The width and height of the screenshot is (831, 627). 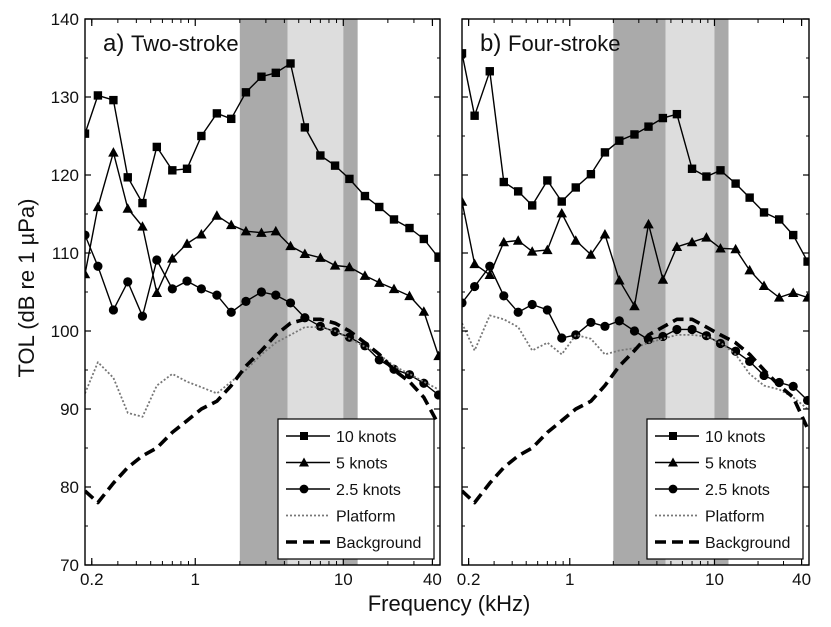 I want to click on panel-label: b), so click(x=494, y=43).